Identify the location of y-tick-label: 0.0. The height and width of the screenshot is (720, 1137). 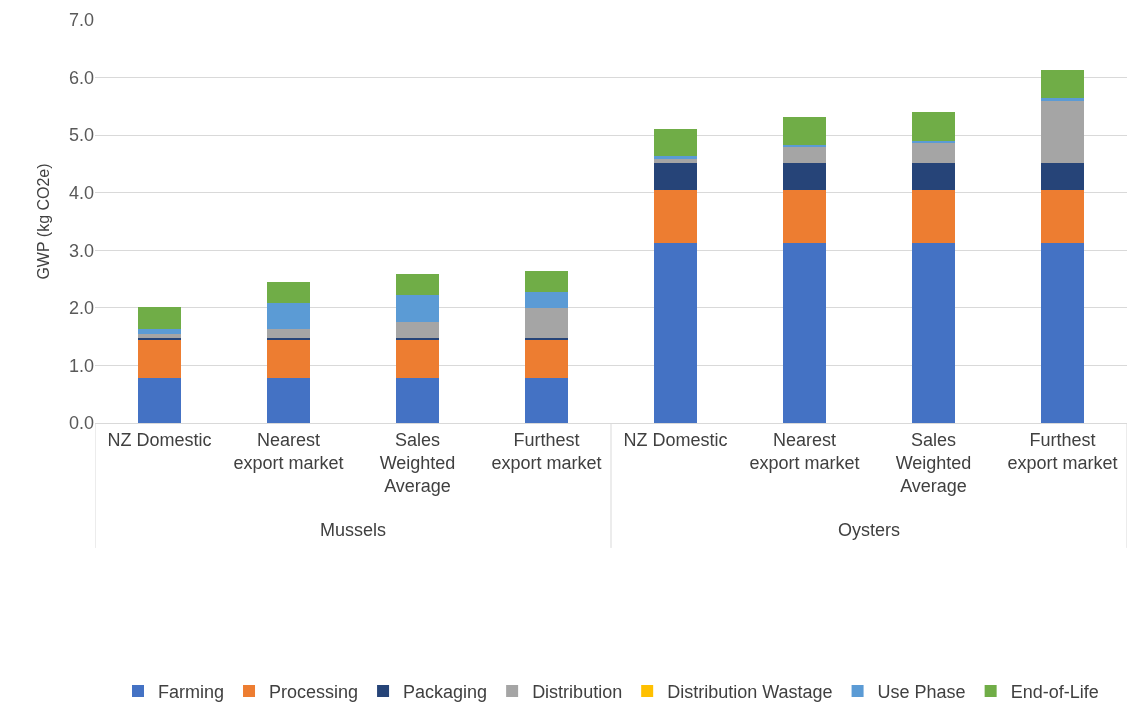
(81, 423).